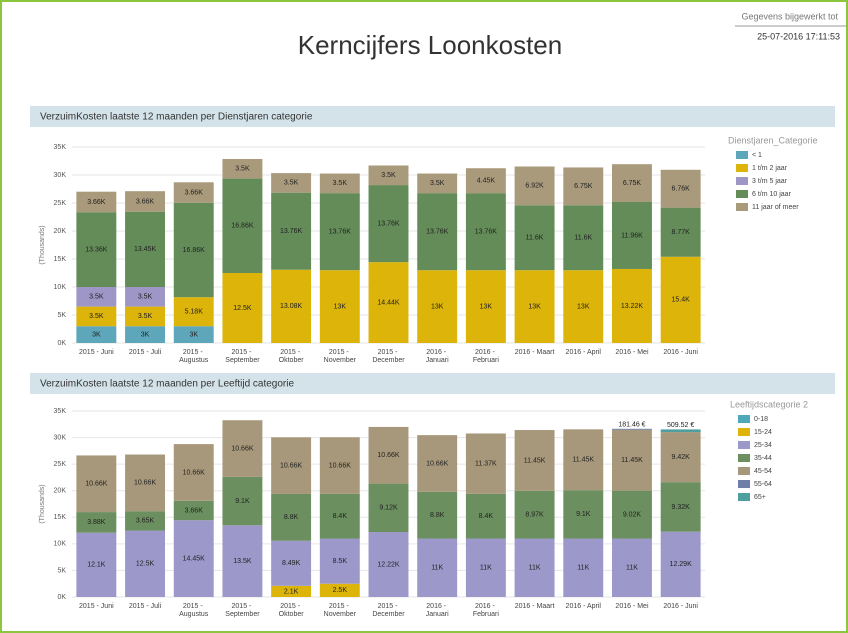  I want to click on data-label: 11.45K, so click(632, 460).